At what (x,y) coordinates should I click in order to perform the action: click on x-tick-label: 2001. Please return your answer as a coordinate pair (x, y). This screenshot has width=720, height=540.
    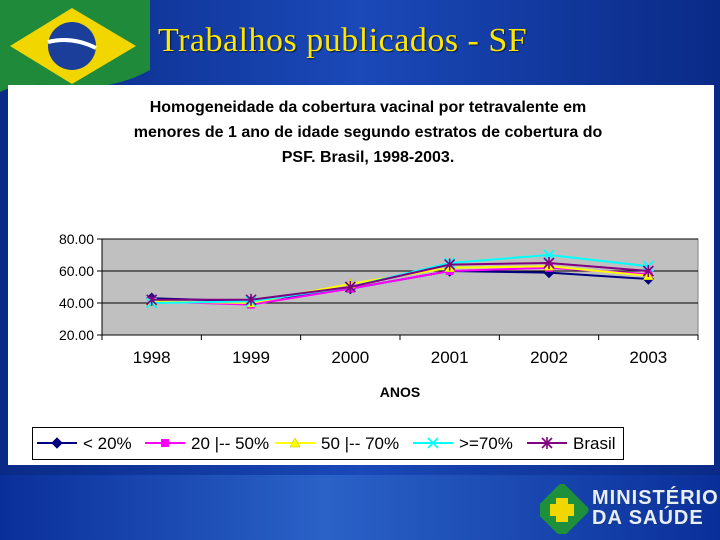
    Looking at the image, I should click on (450, 357).